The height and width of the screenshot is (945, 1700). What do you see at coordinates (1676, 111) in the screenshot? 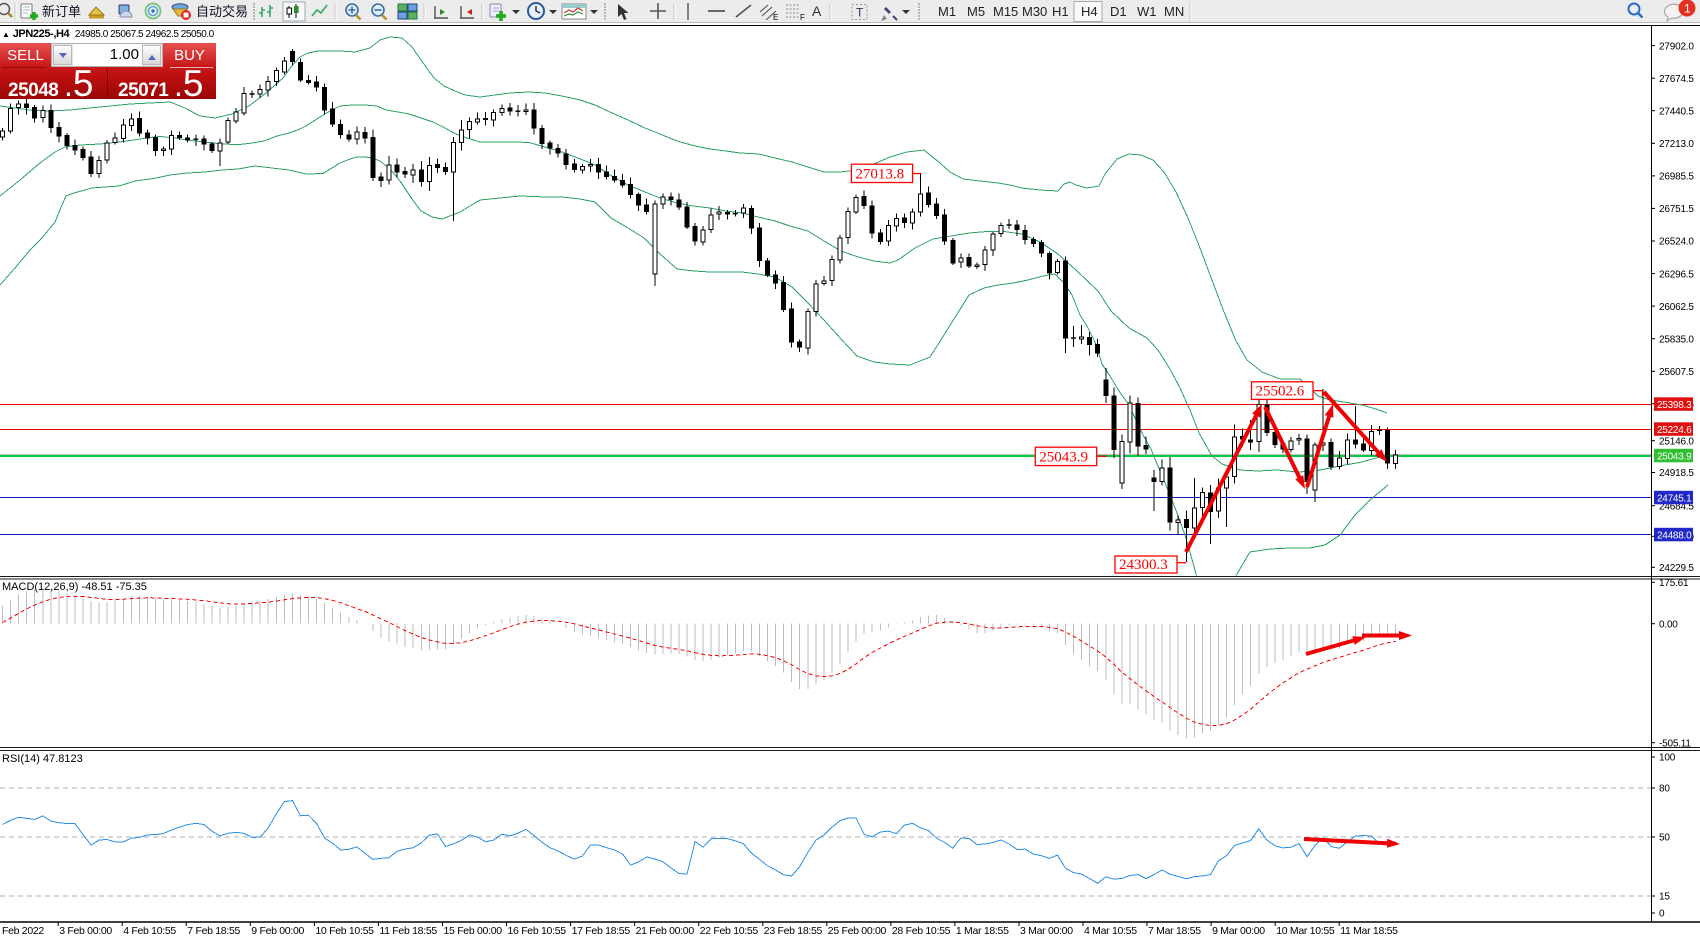
I see `svg-text: 27440.5` at bounding box center [1676, 111].